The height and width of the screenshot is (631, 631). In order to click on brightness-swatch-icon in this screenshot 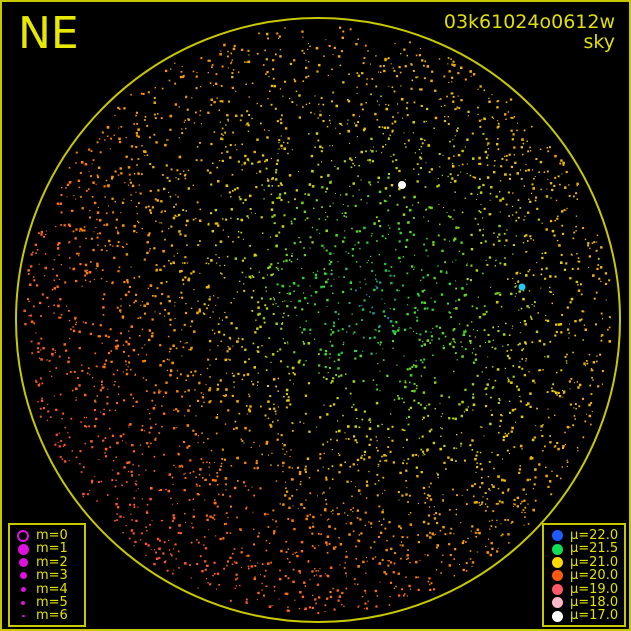, I will do `click(557, 589)`.